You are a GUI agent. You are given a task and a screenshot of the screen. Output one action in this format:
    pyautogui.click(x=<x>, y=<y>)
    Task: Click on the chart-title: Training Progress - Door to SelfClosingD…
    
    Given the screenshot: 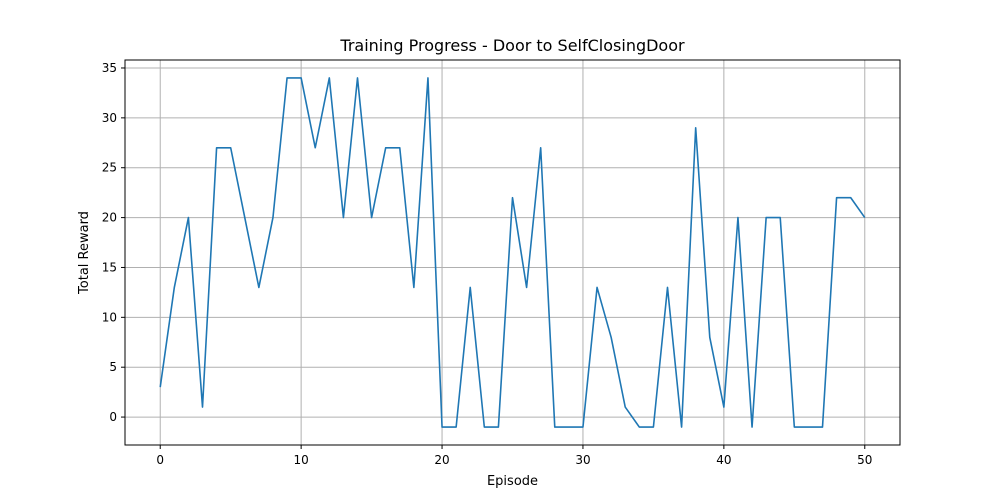 What is the action you would take?
    pyautogui.click(x=512, y=45)
    